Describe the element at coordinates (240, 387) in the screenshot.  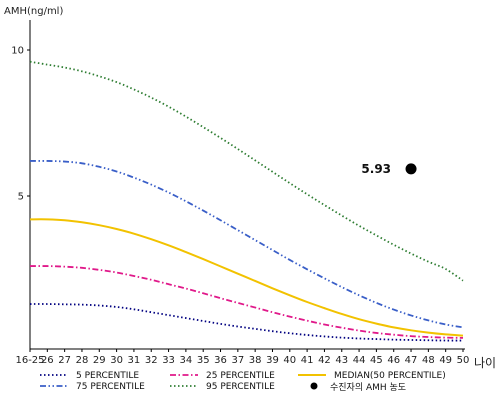
I see `legend-label: 95 PERCENTILE` at that location.